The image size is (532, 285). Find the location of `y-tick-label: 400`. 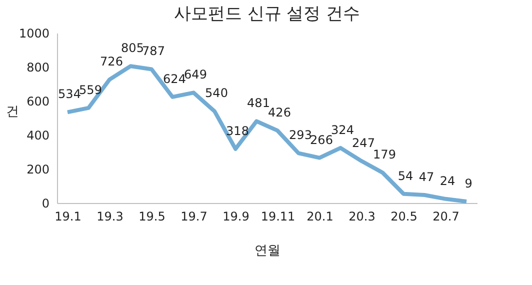

y-tick-label: 400 is located at coordinates (38, 135).